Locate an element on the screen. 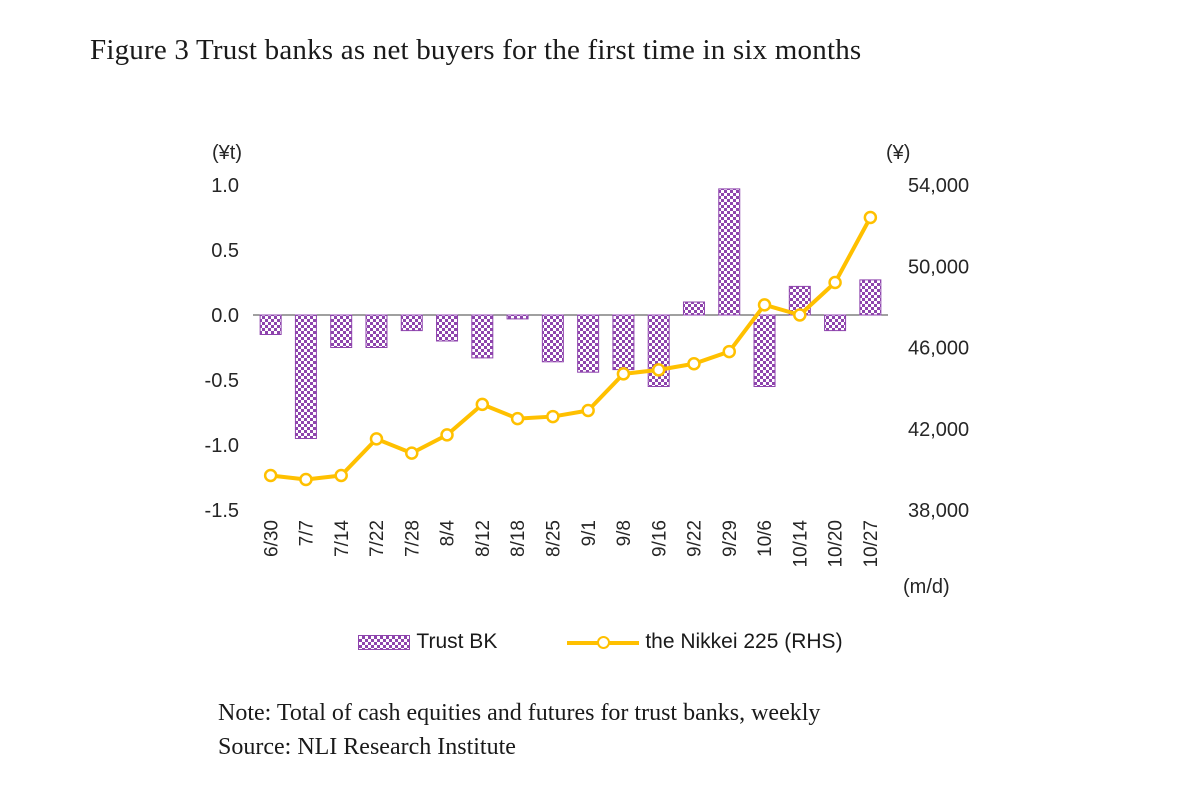 The image size is (1201, 804). svg-text: 7/28 is located at coordinates (412, 538).